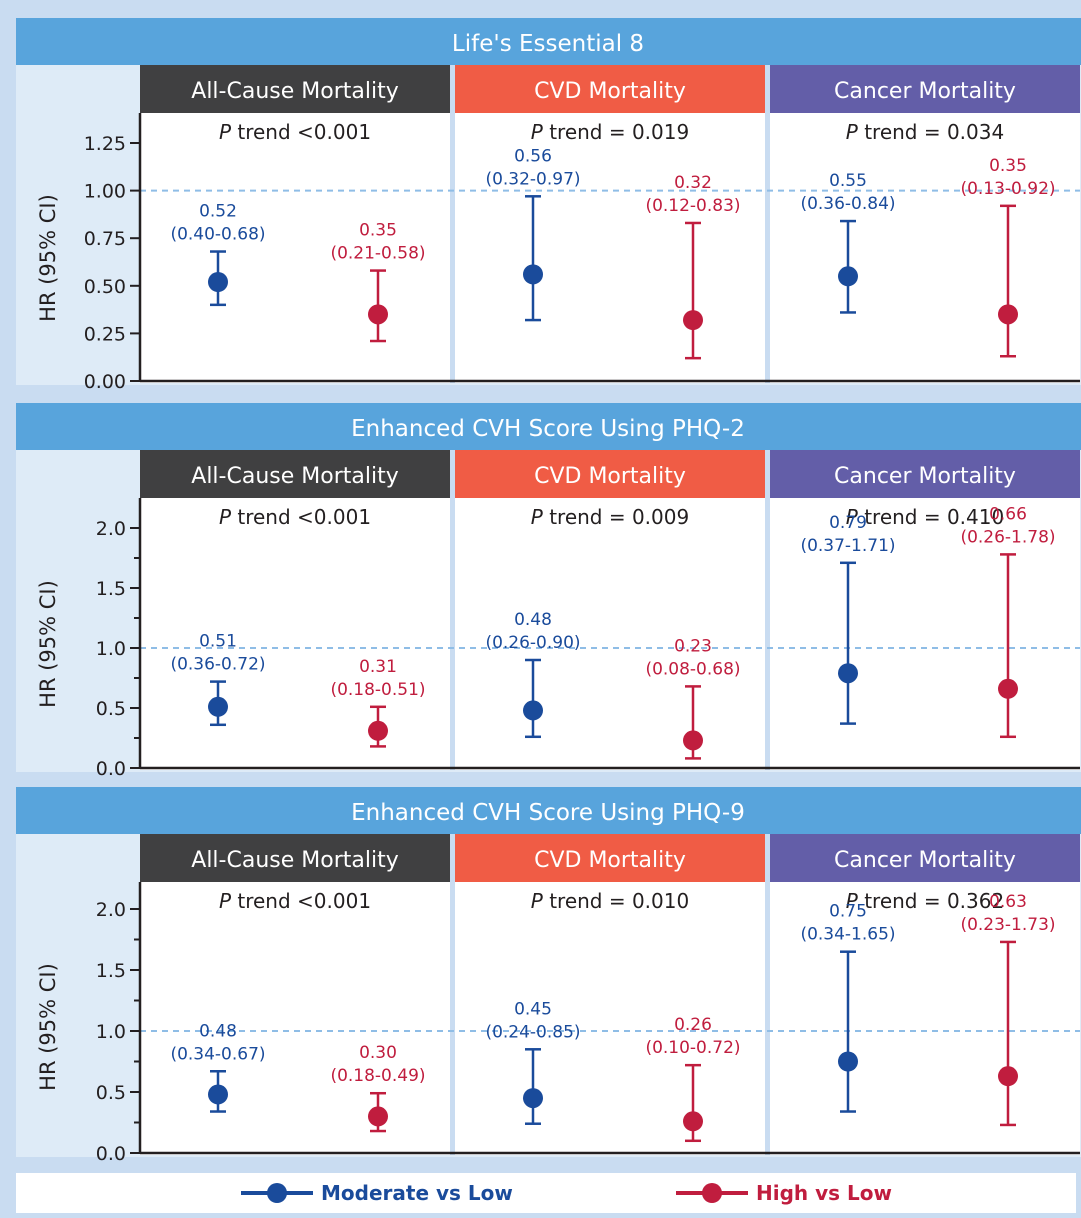  I want to click on ci-label: (0.24-0.85), so click(532, 1032).